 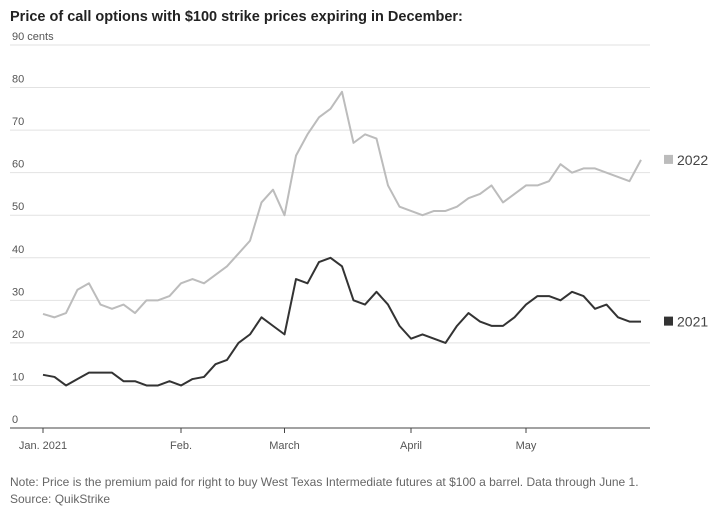 I want to click on y-tick-label: 80, so click(x=18, y=80).